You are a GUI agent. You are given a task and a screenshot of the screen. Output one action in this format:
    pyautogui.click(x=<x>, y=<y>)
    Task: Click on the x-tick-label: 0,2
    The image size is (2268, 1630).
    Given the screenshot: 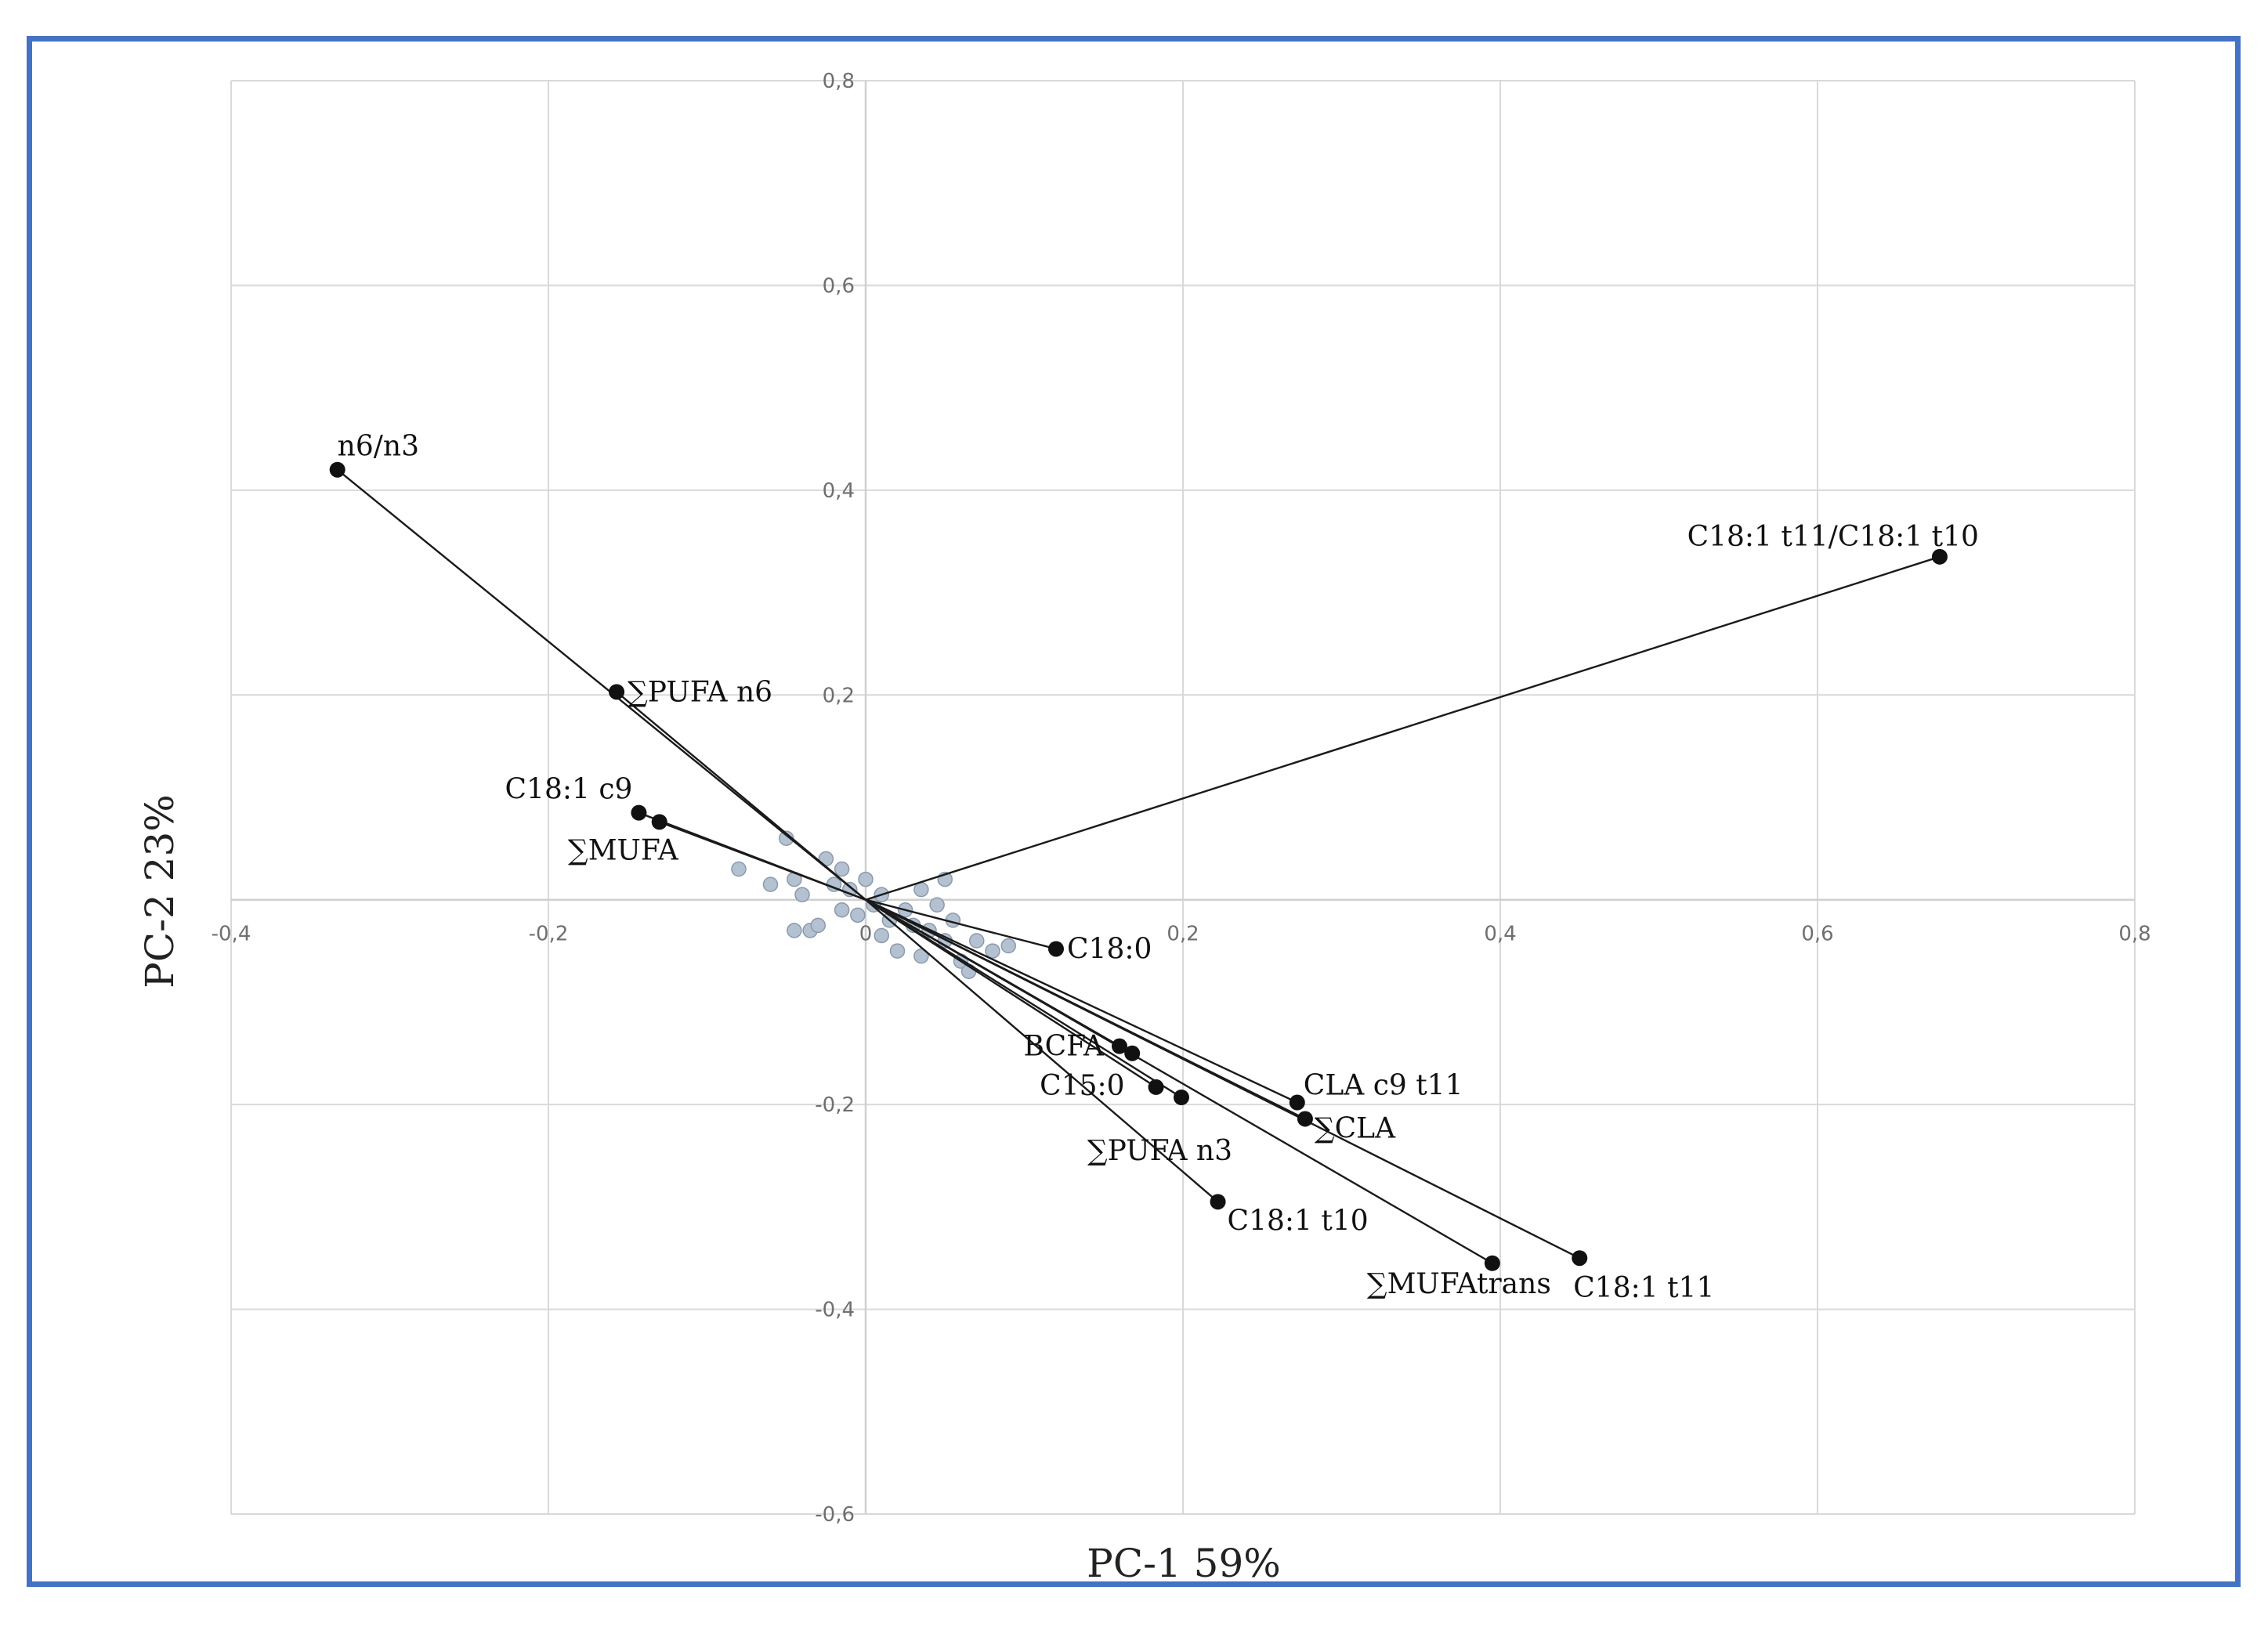 What is the action you would take?
    pyautogui.click(x=1183, y=934)
    